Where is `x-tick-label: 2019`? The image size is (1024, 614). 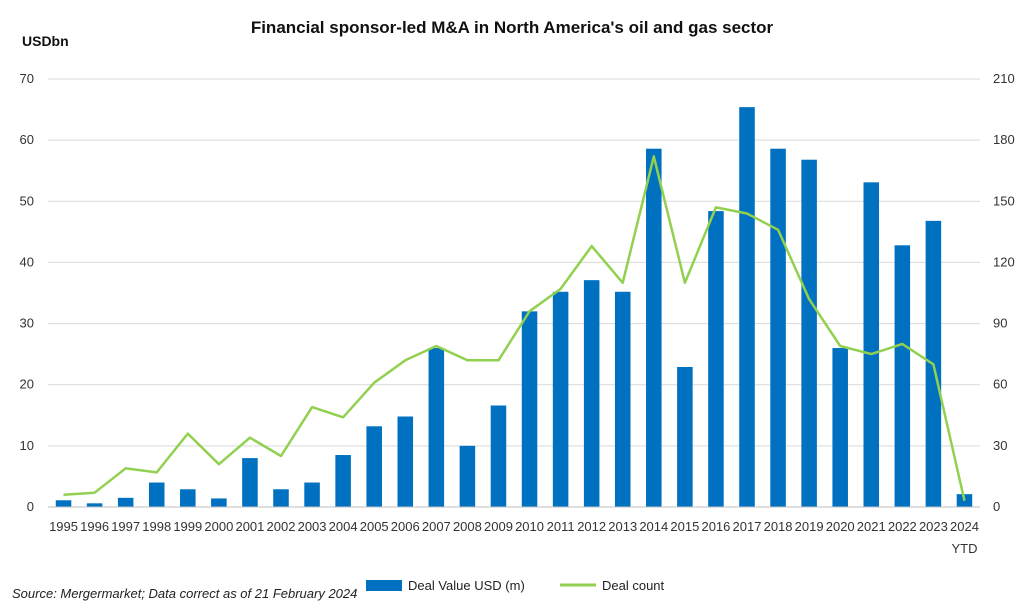
x-tick-label: 2019 is located at coordinates (809, 526).